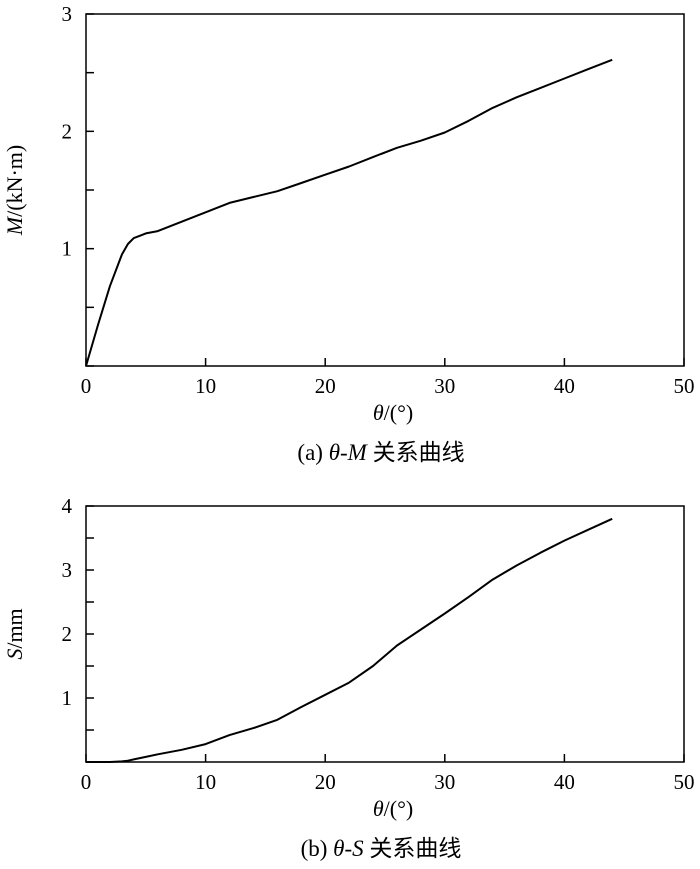 This screenshot has width=700, height=869. I want to click on y-axis-label: S/mm, so click(14, 633).